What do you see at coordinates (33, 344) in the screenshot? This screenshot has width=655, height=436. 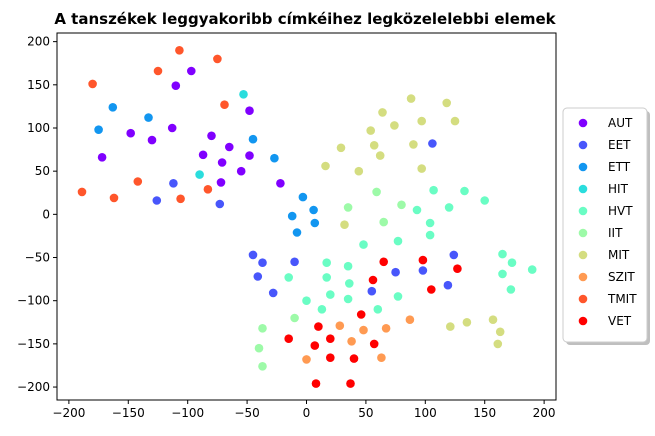 I see `y-tick-label: −150` at bounding box center [33, 344].